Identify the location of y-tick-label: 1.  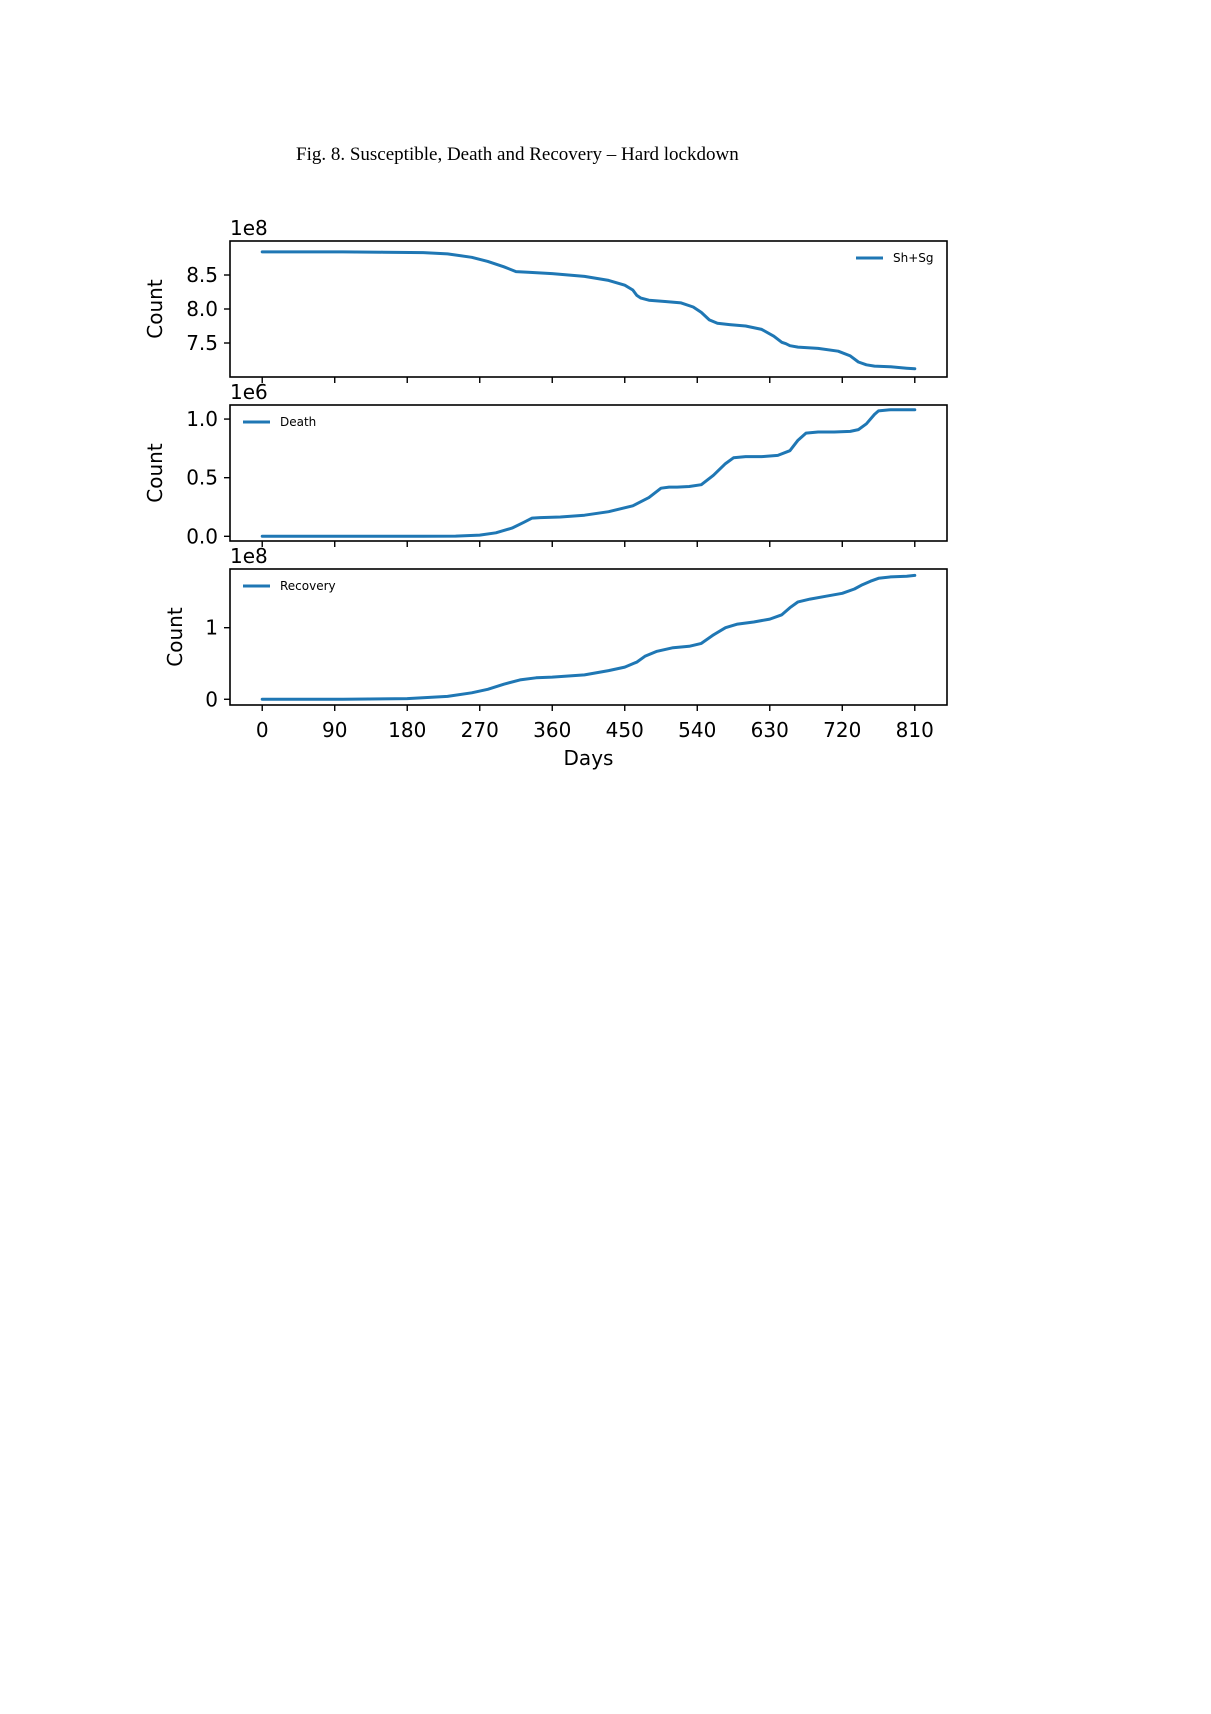
(211, 628).